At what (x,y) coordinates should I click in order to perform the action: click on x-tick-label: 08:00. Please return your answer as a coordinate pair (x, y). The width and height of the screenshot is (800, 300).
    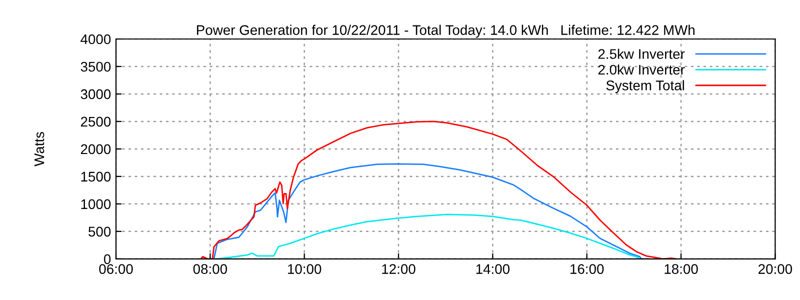
    Looking at the image, I should click on (210, 269).